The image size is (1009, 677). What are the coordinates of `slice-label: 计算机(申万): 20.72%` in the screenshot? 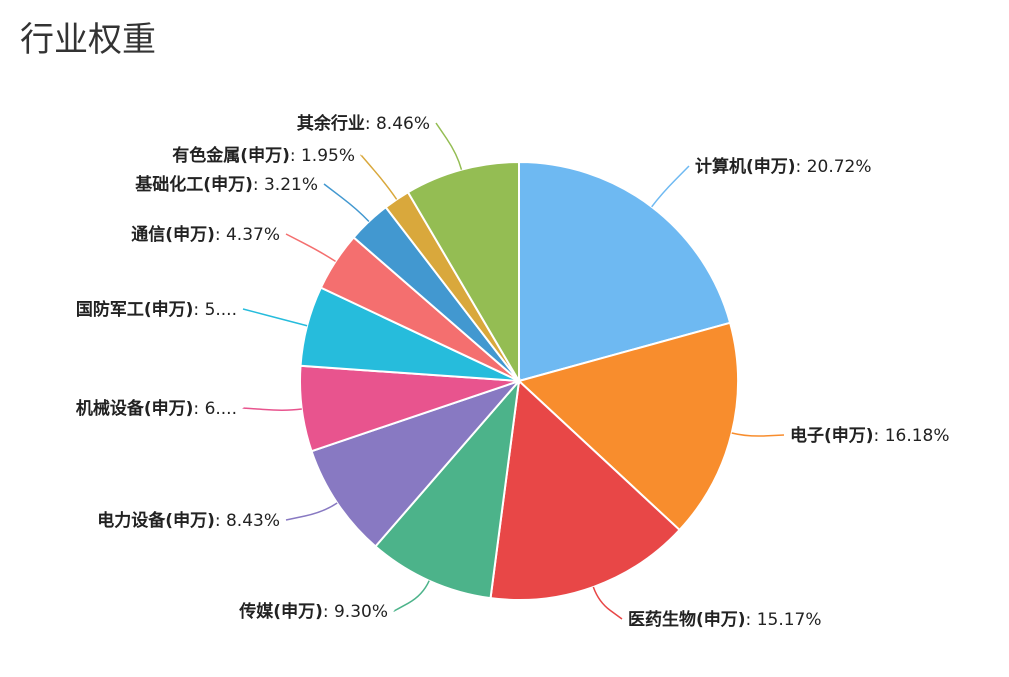 It's located at (783, 166).